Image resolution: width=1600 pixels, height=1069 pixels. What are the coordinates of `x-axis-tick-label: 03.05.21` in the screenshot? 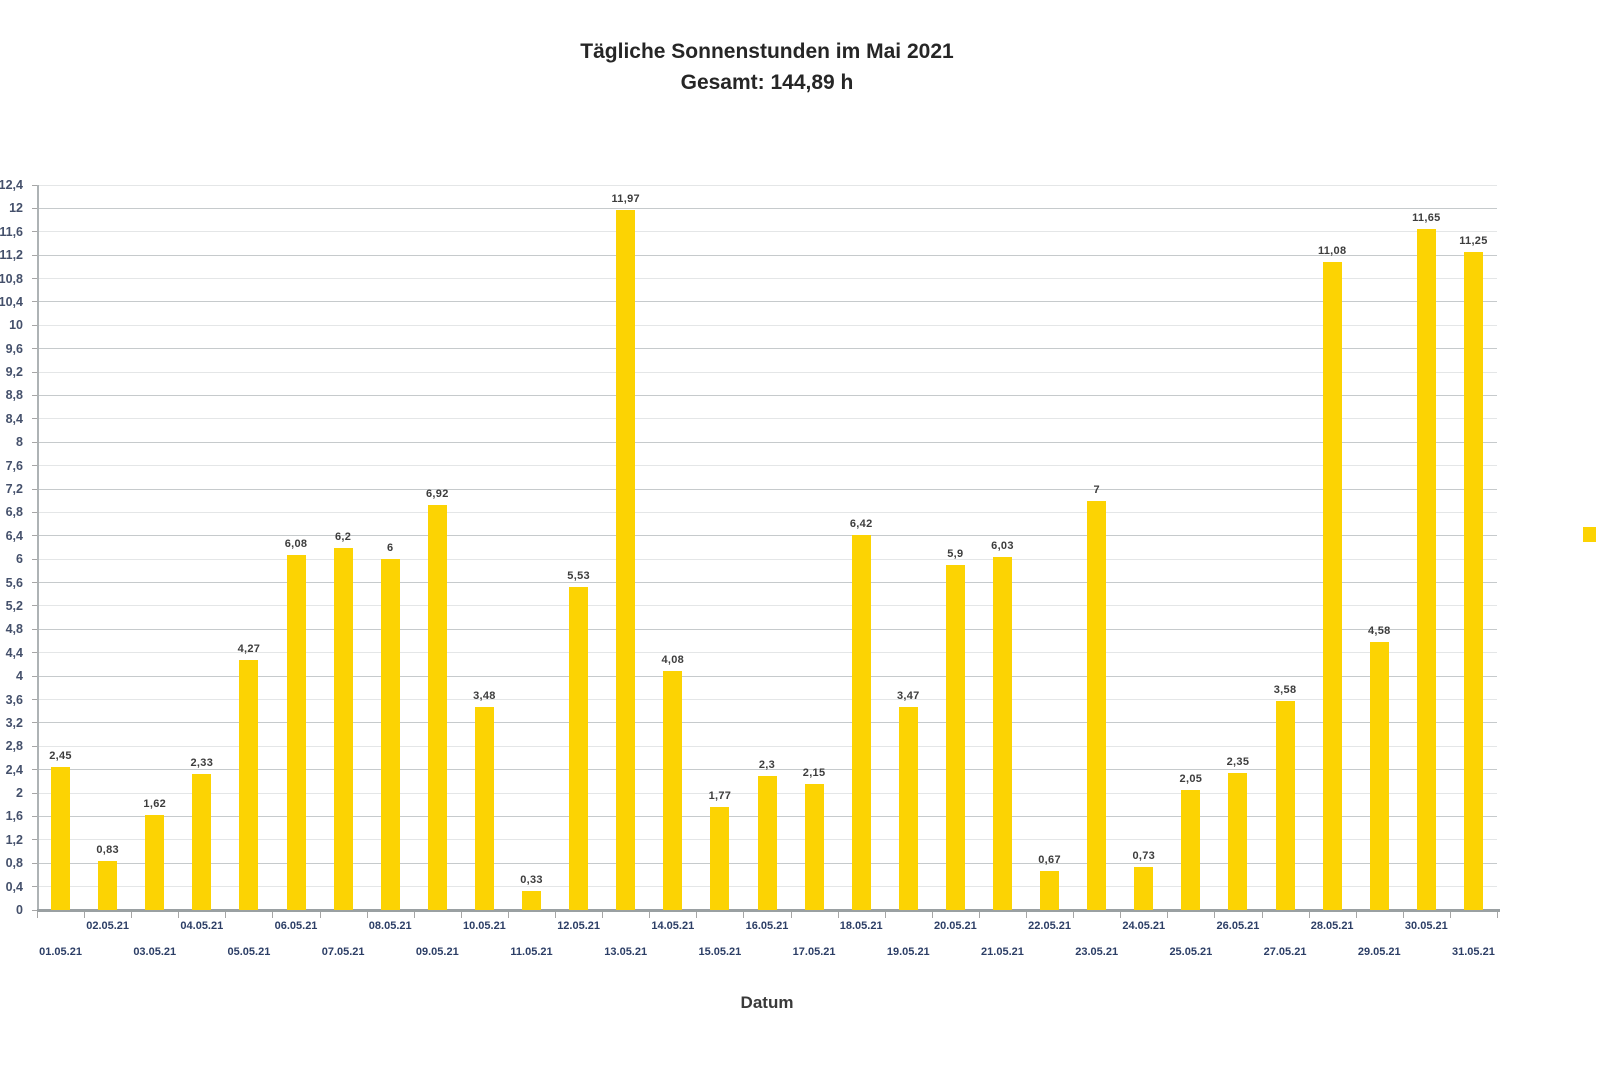 It's located at (155, 952).